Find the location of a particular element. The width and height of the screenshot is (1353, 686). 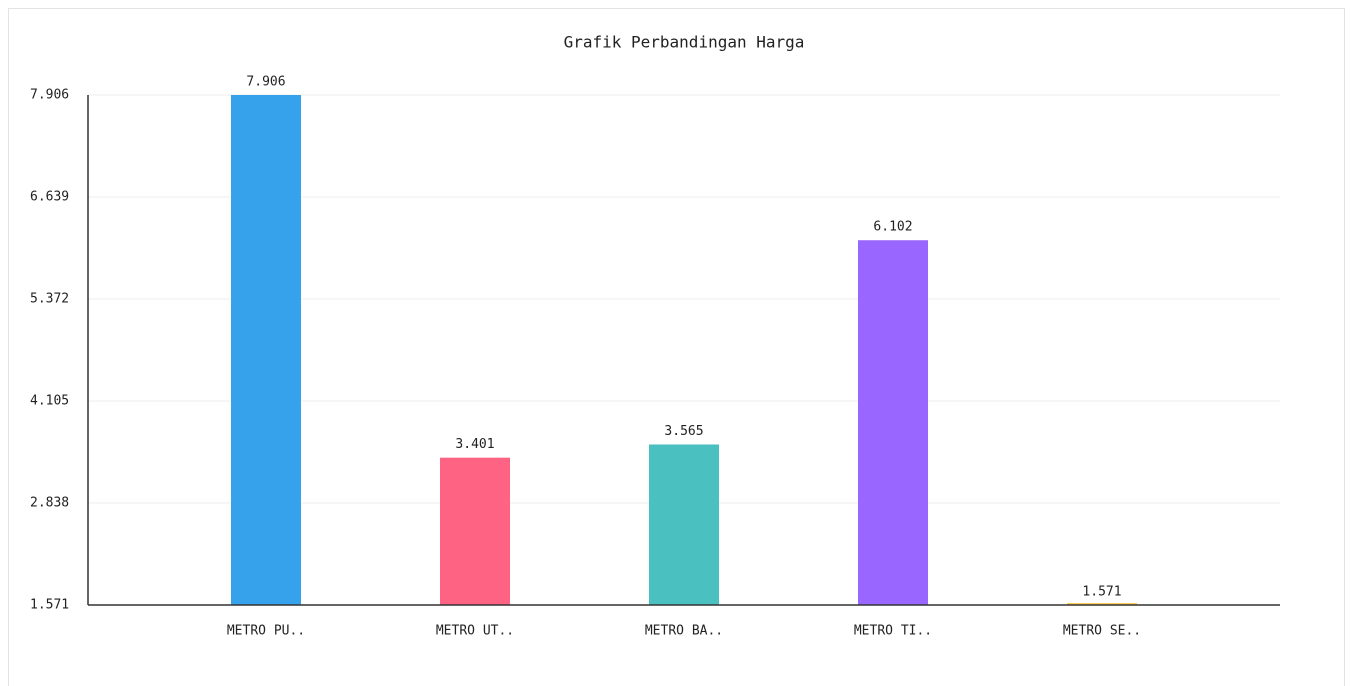

x-tick-label: METRO PU.. is located at coordinates (266, 631).